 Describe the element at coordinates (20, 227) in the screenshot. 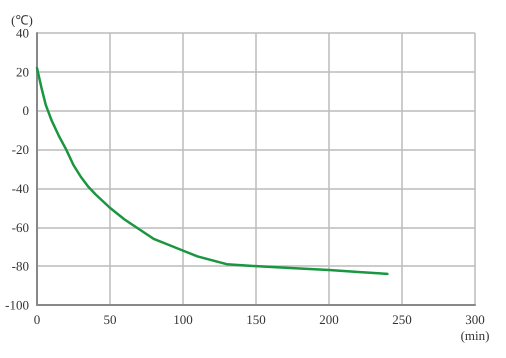

I see `y-tick-label: -60` at that location.